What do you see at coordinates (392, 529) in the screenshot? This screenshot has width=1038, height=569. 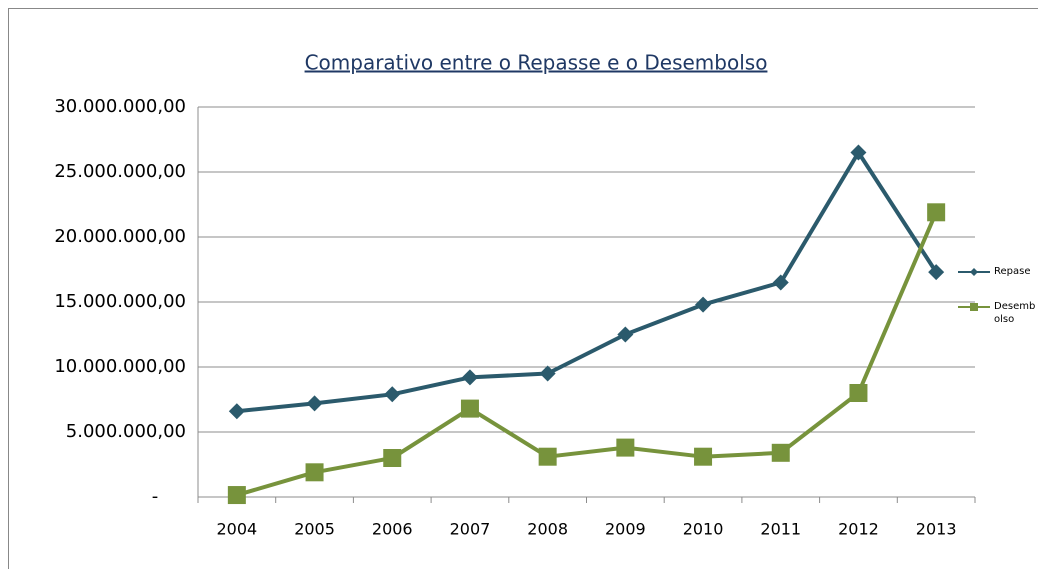 I see `x-tick-label: 2006` at bounding box center [392, 529].